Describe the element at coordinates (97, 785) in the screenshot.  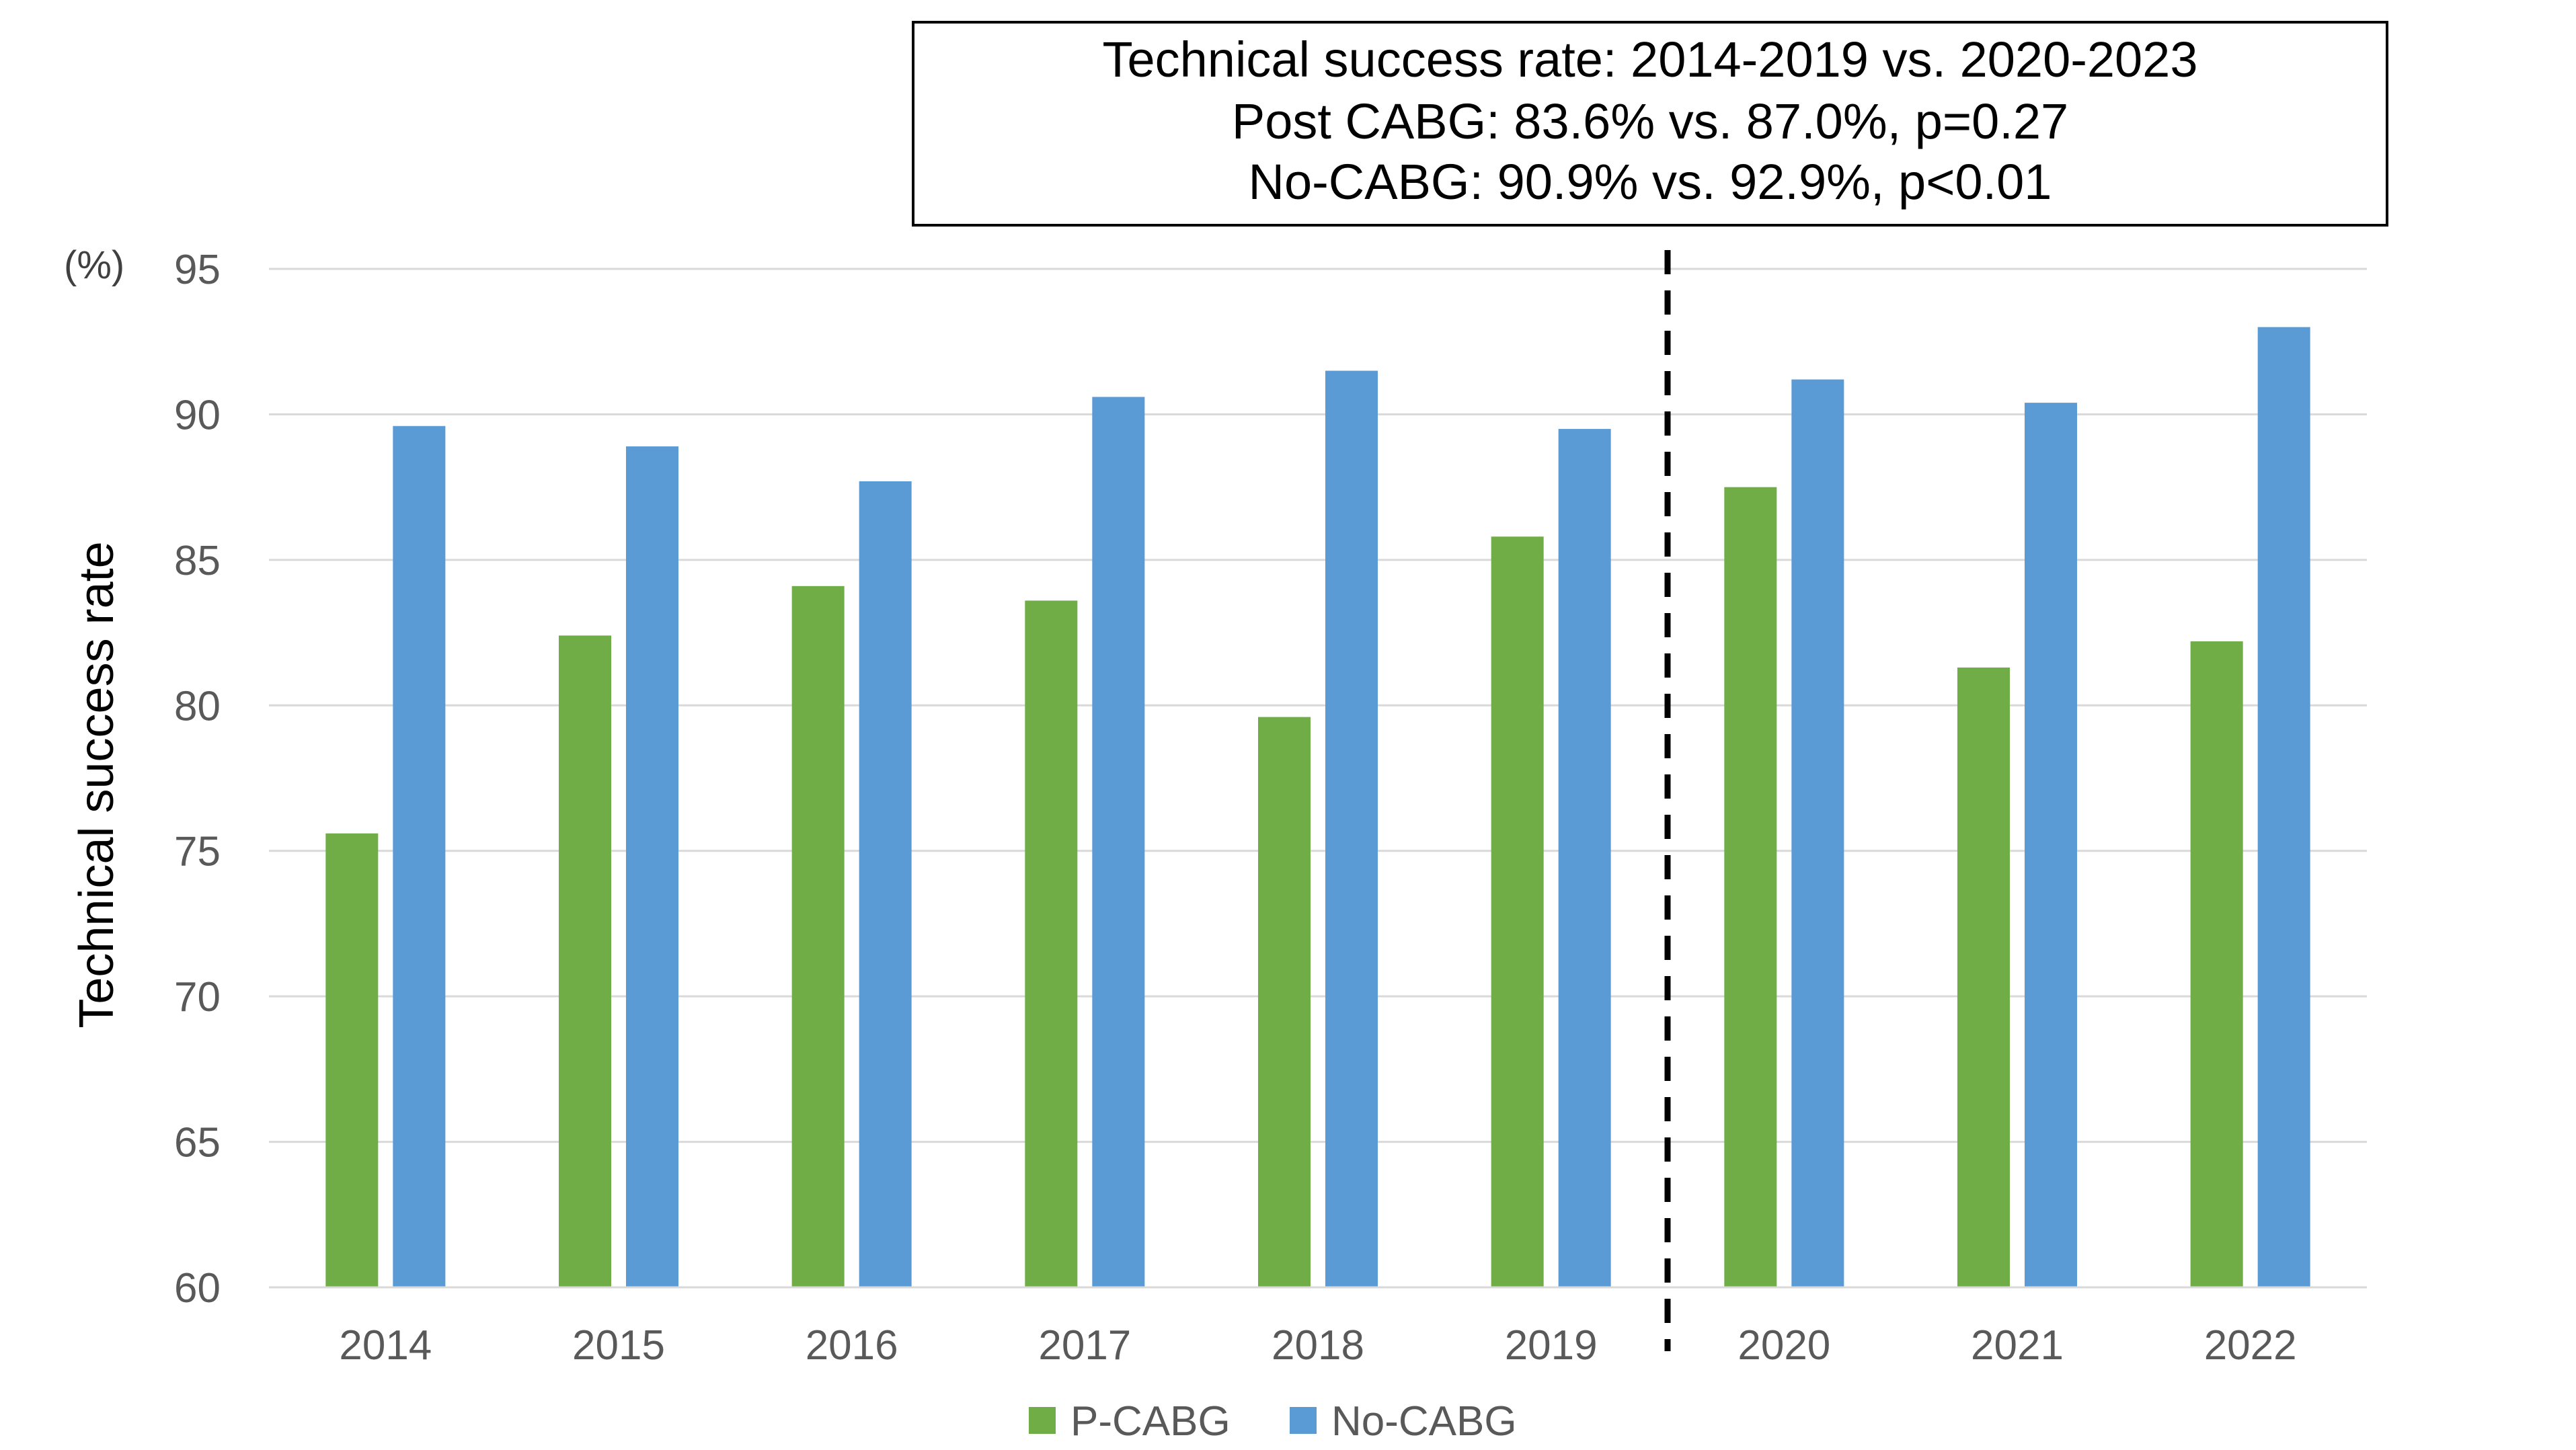
I see `y-axis-title: Technical success rate` at that location.